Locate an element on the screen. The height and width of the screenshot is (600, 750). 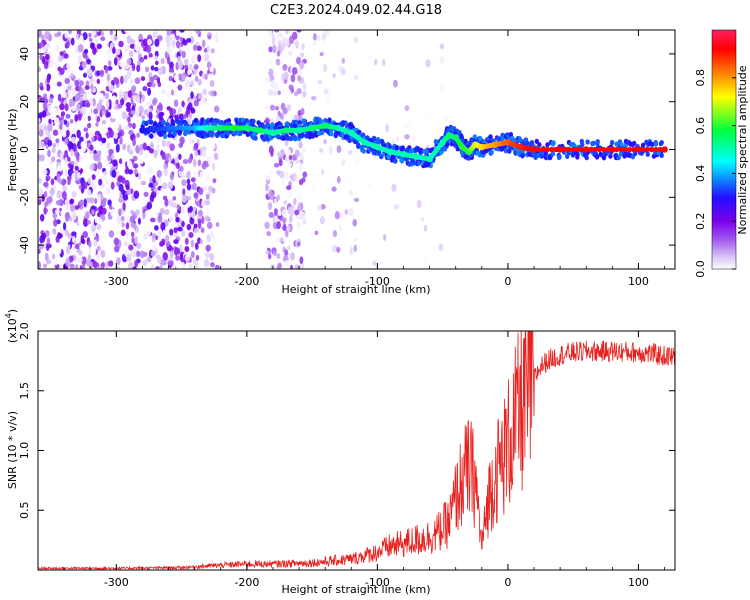
y-tick-label: 1.0 is located at coordinates (24, 451).